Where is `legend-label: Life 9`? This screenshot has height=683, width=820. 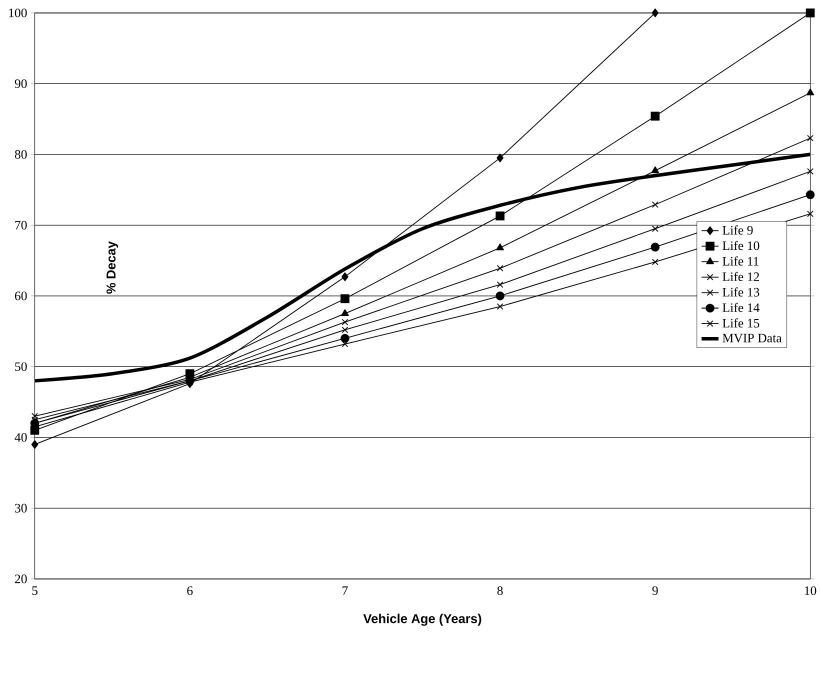
legend-label: Life 9 is located at coordinates (737, 230).